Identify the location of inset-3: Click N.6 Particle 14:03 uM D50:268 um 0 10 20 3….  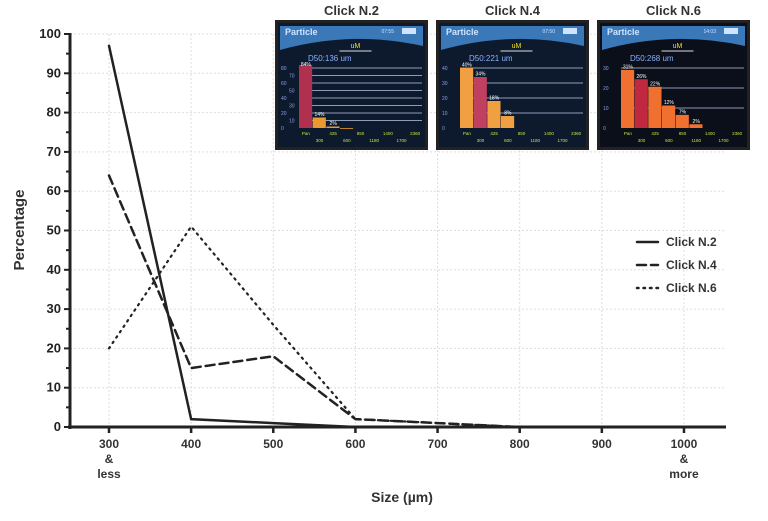
(673, 76).